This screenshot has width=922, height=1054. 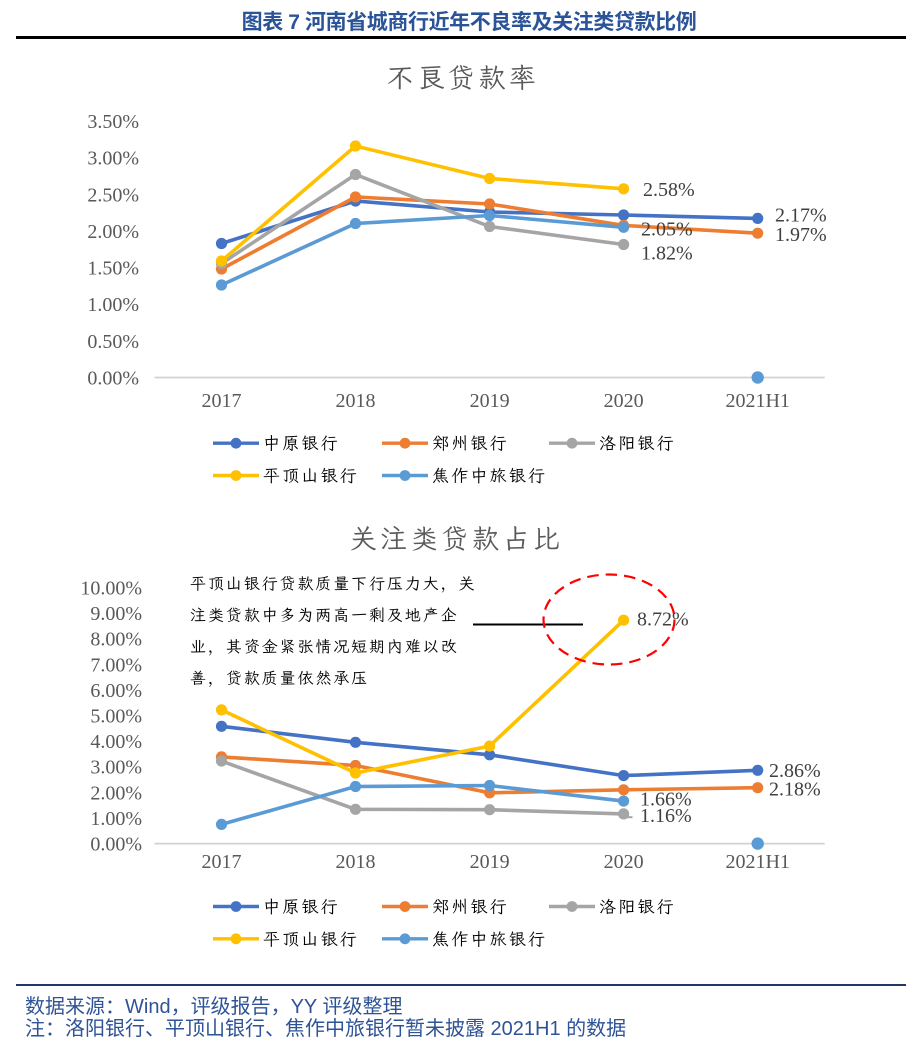 What do you see at coordinates (667, 230) in the screenshot?
I see `svg-text: 2.05%` at bounding box center [667, 230].